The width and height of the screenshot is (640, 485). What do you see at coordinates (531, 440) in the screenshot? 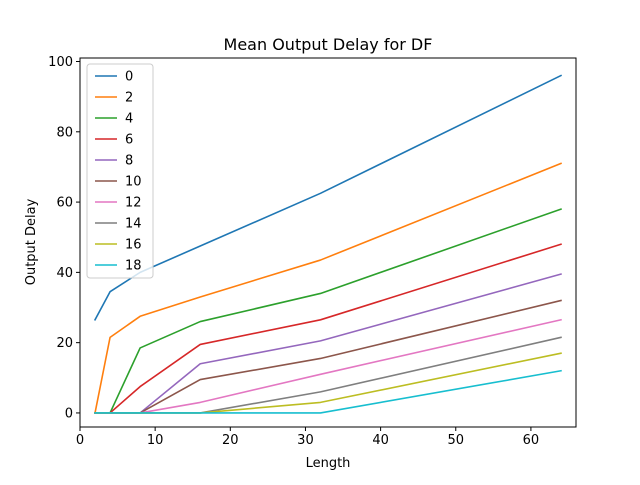
I see `x-tick-label: 60` at bounding box center [531, 440].